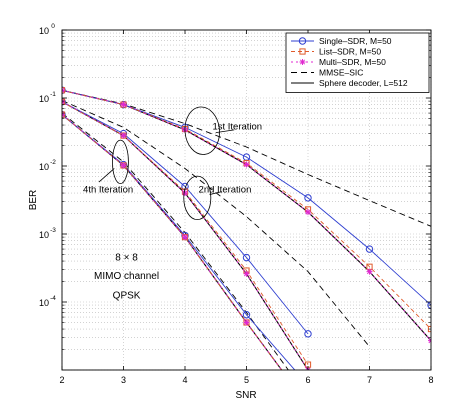 Image resolution: width=474 pixels, height=419 pixels. Describe the element at coordinates (225, 190) in the screenshot. I see `iteration-label: 2nd Iteration` at that location.